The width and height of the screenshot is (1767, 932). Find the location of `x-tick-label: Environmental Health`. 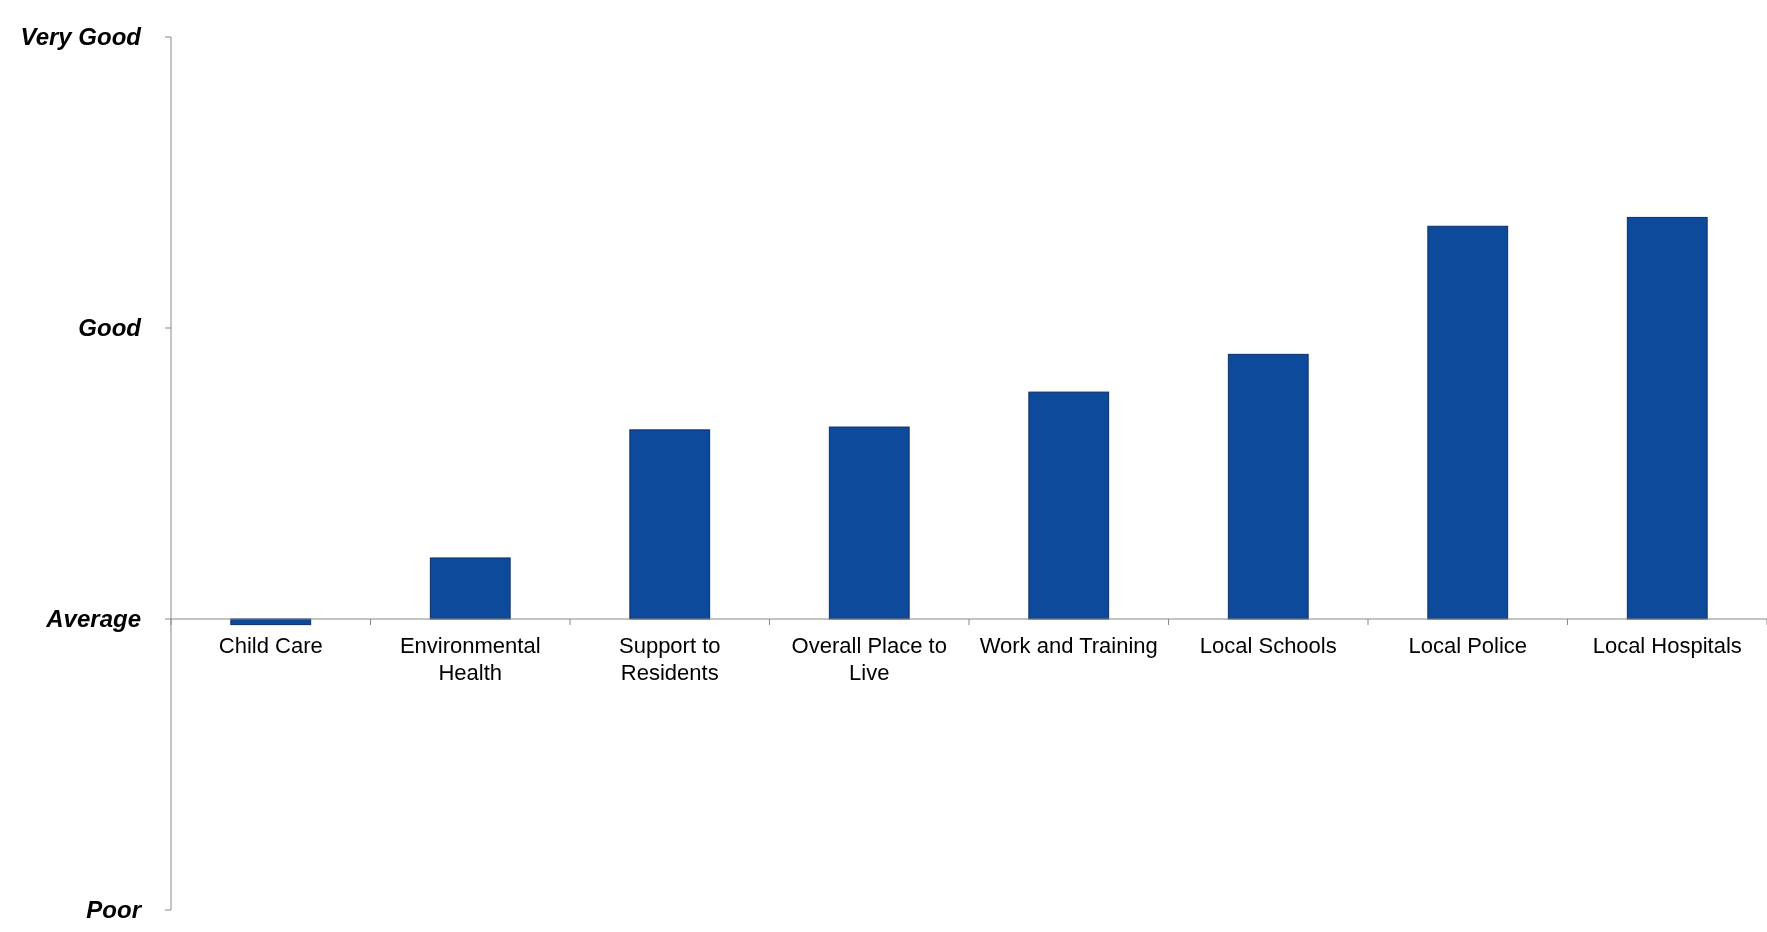

x-tick-label: Environmental Health is located at coordinates (470, 659).